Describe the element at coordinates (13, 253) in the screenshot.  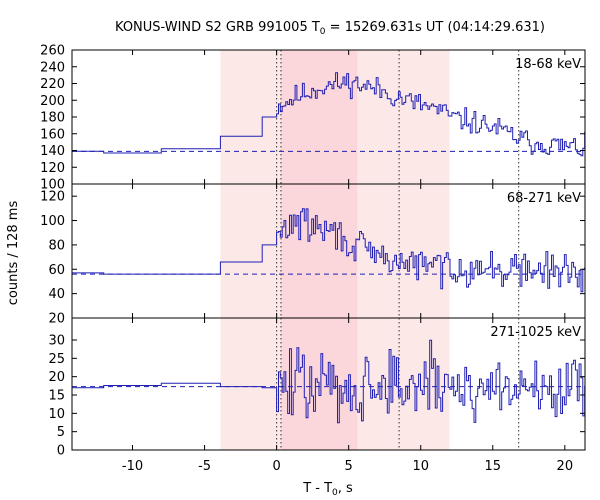
I see `y-axis-label: counts / 128 ms` at that location.